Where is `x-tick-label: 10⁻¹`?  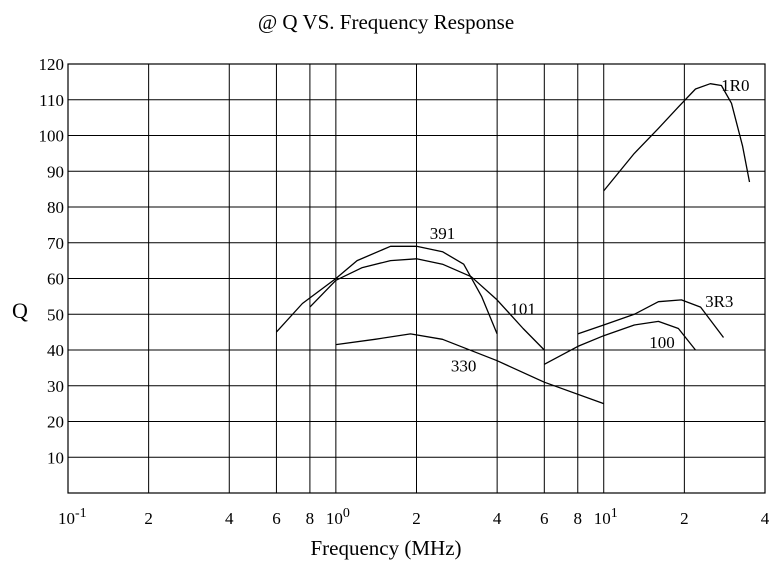
x-tick-label: 10⁻¹ is located at coordinates (72, 517).